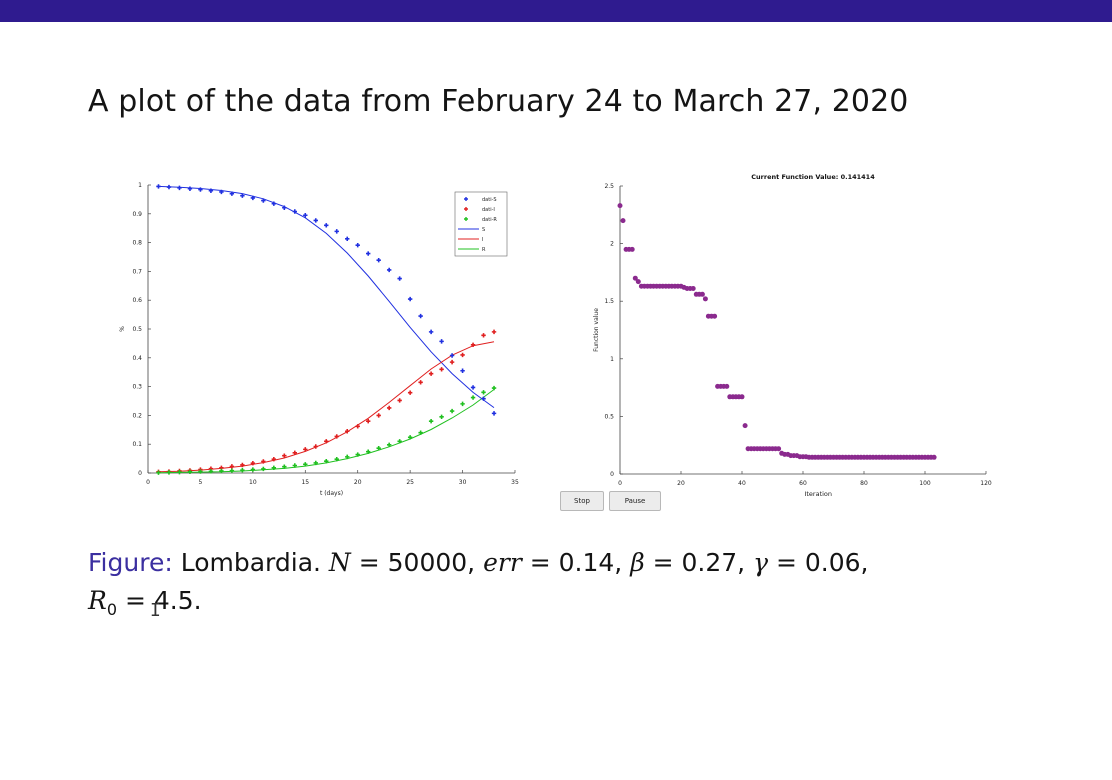  What do you see at coordinates (596, 330) in the screenshot?
I see `y-axis-label: Function value` at bounding box center [596, 330].